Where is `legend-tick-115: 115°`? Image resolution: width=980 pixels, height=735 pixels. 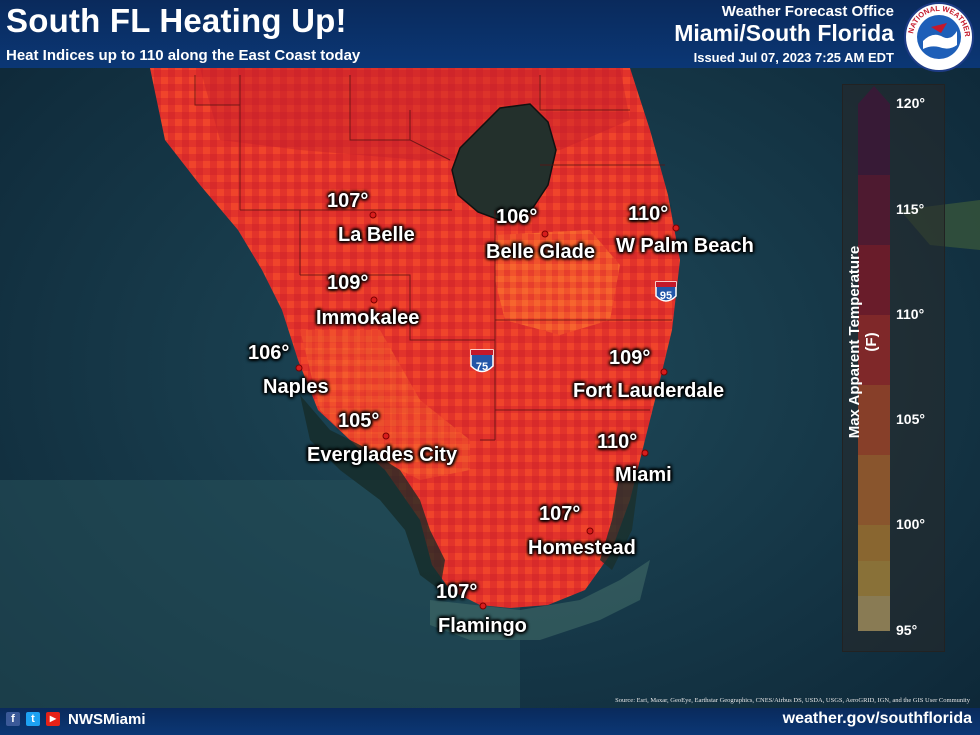 legend-tick-115: 115° is located at coordinates (910, 209).